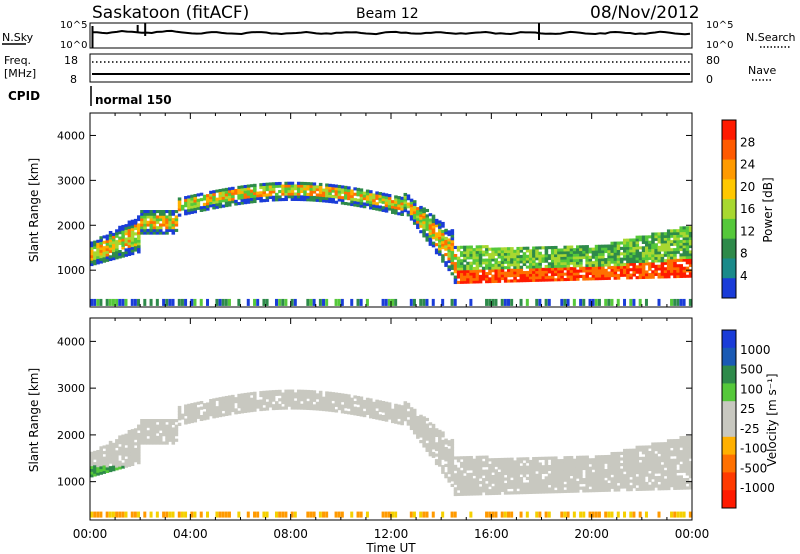 Image resolution: width=800 pixels, height=554 pixels. I want to click on velocity-colorbar-tick: 25, so click(747, 409).